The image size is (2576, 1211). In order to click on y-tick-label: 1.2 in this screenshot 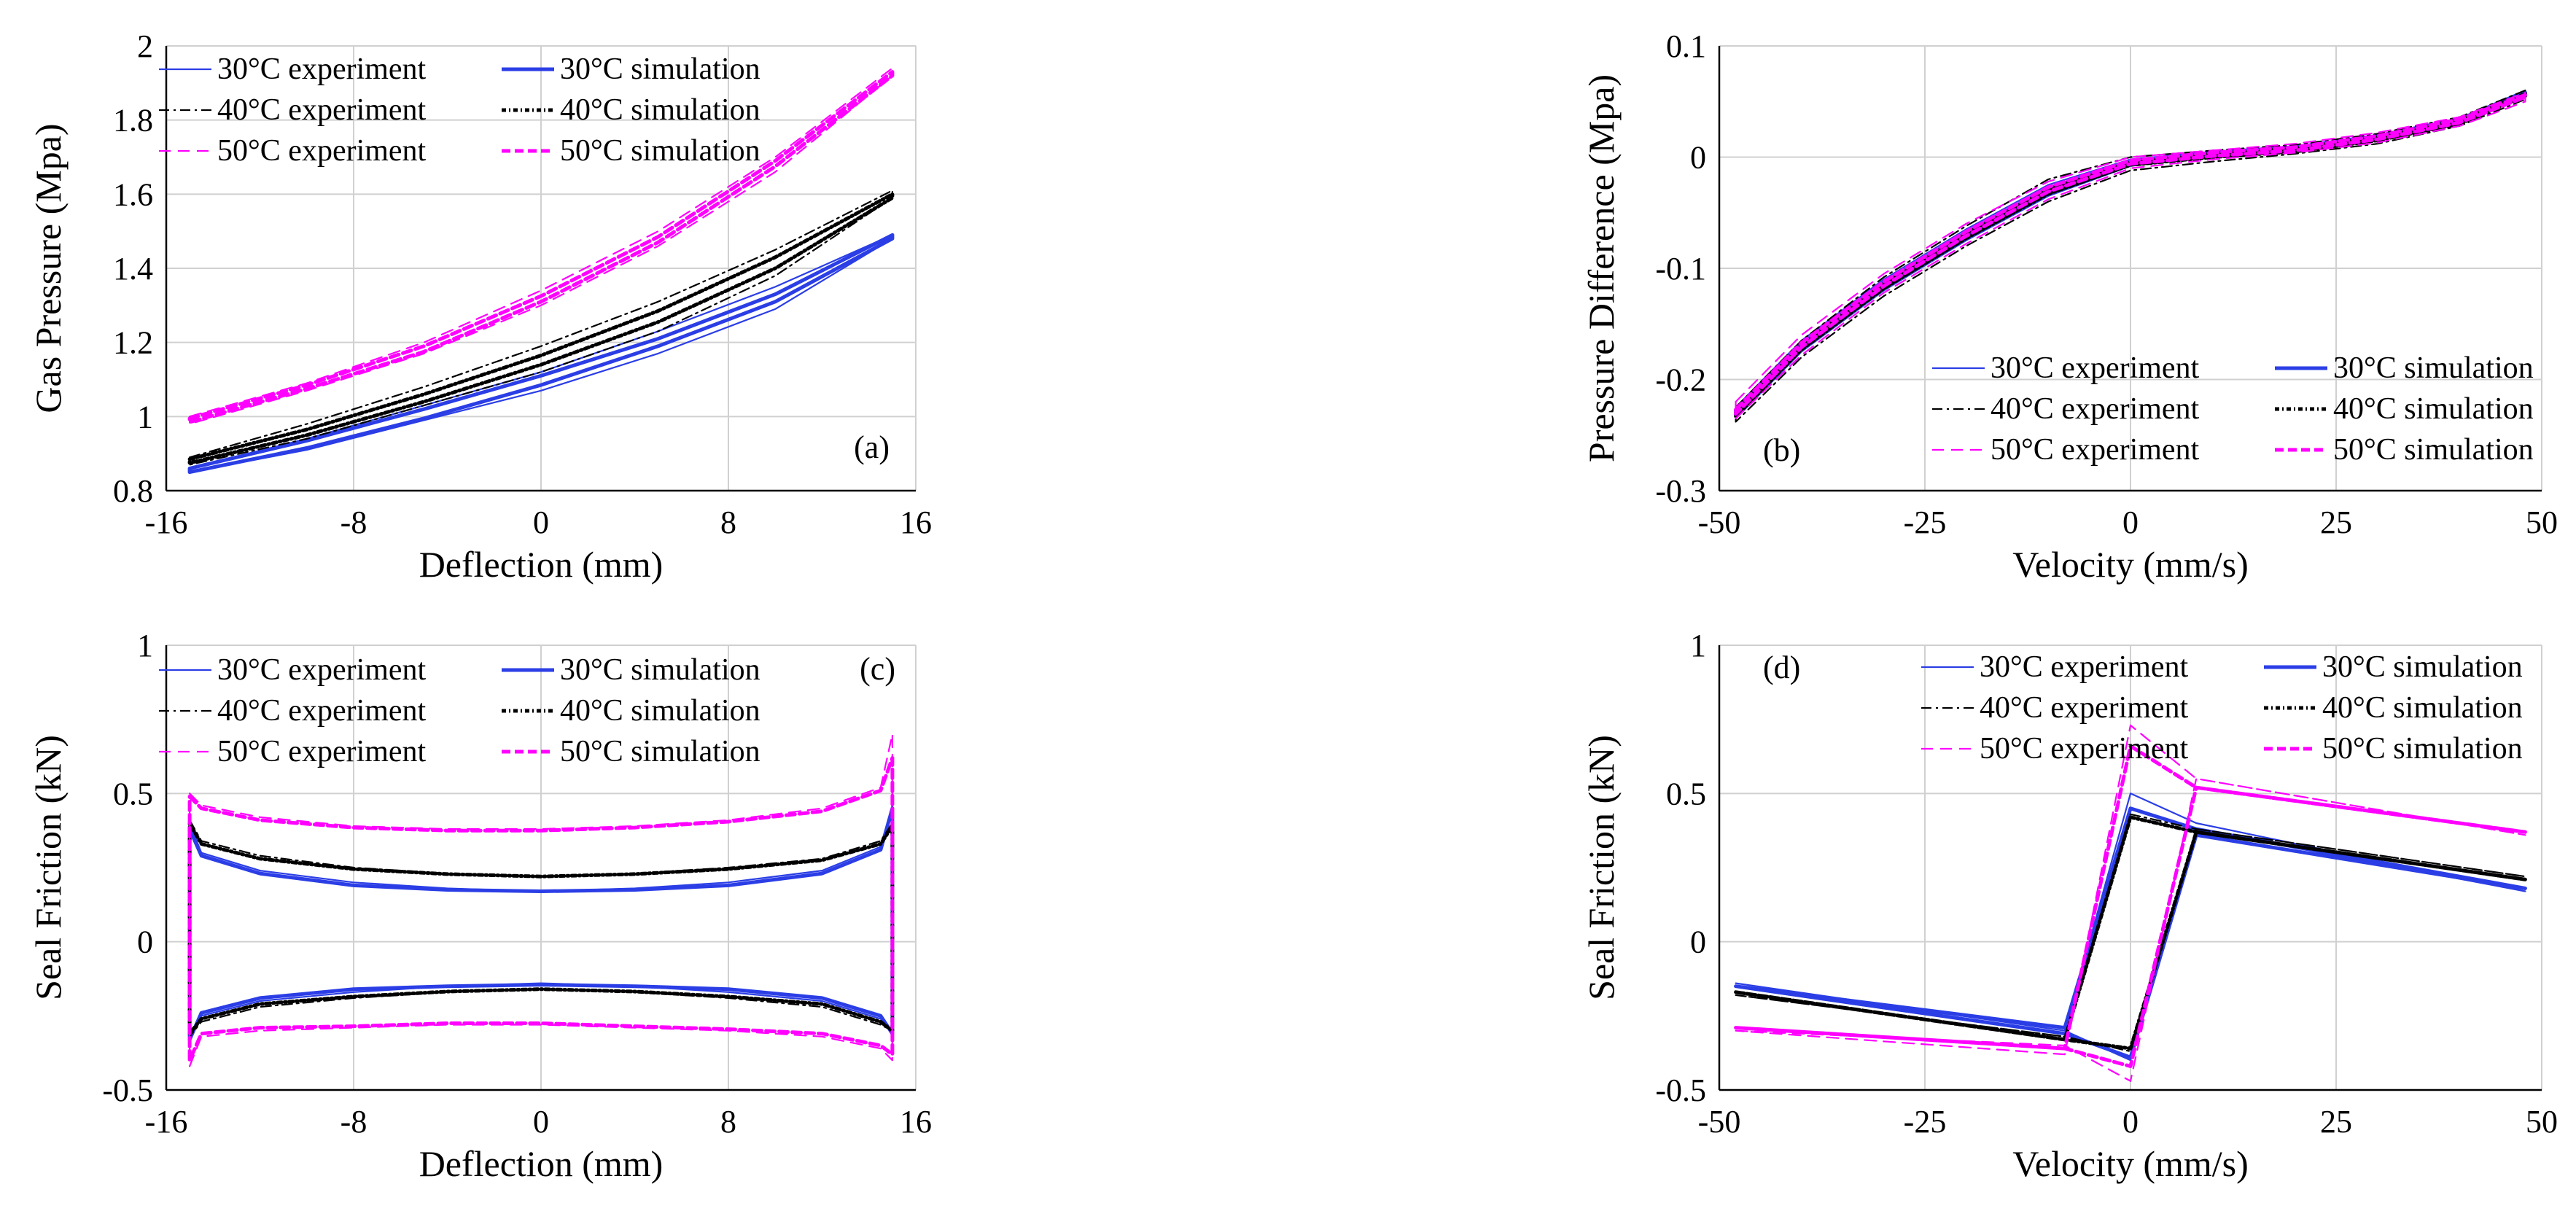, I will do `click(133, 343)`.